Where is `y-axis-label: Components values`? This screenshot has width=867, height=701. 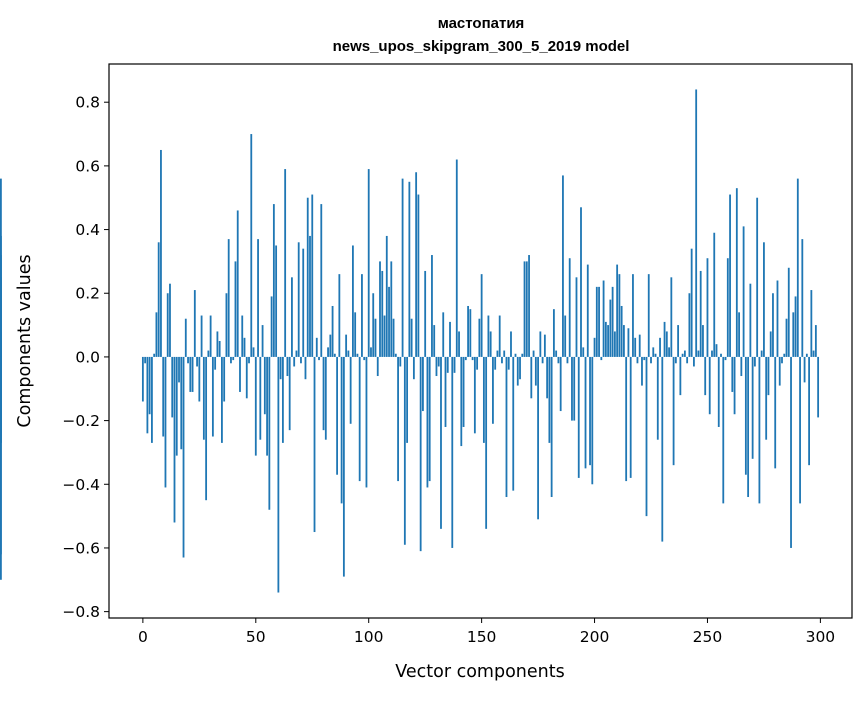 y-axis-label: Components values is located at coordinates (25, 340).